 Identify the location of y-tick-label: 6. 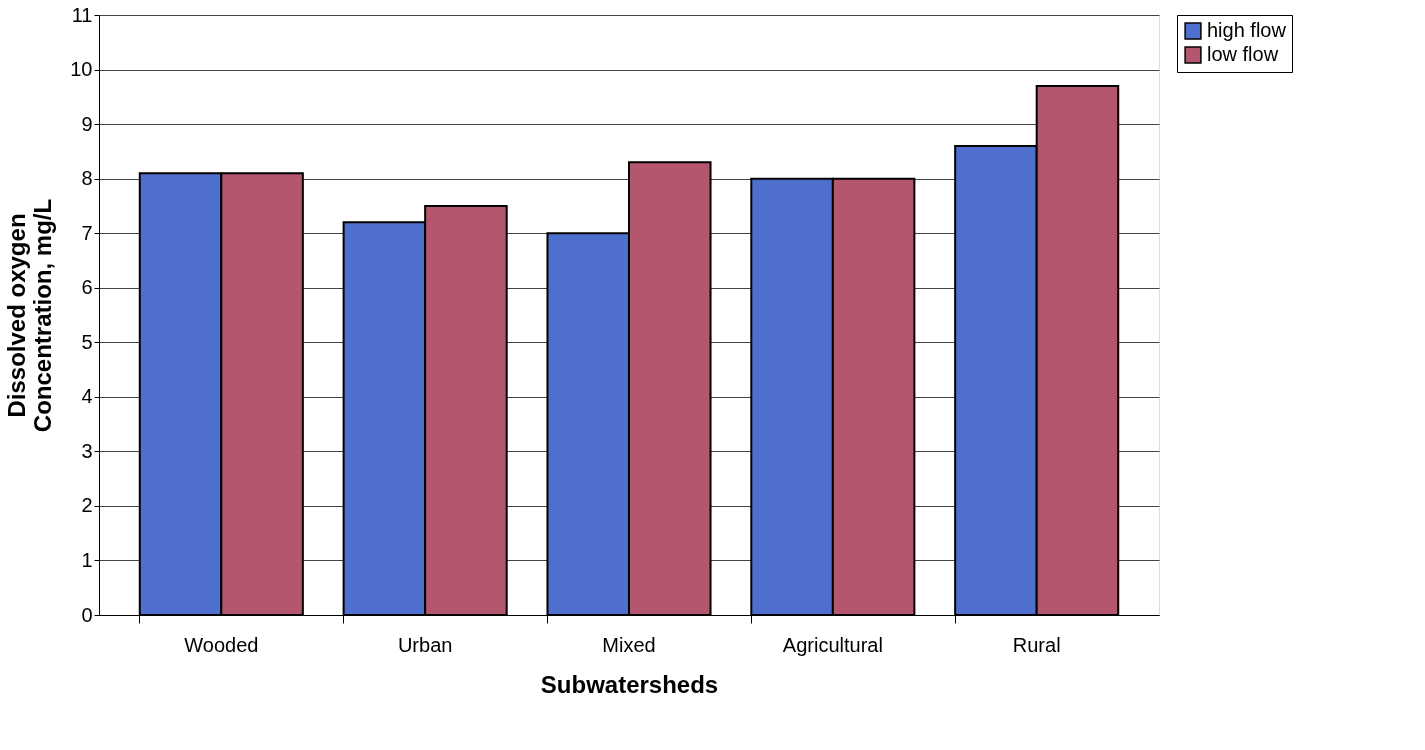
(87, 287).